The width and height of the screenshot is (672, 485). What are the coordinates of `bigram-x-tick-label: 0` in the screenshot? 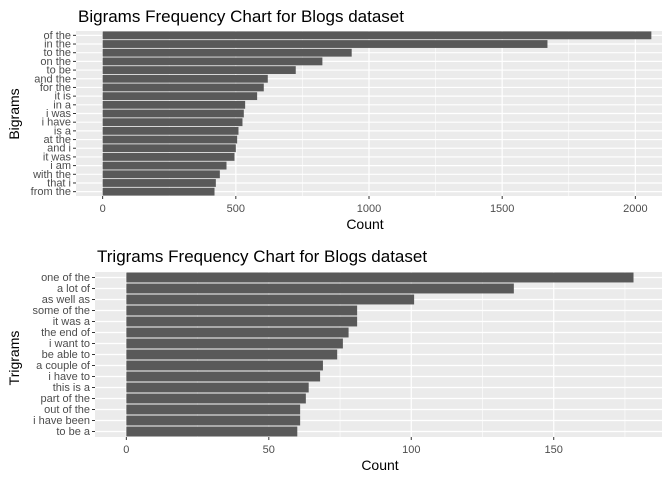 It's located at (103, 209).